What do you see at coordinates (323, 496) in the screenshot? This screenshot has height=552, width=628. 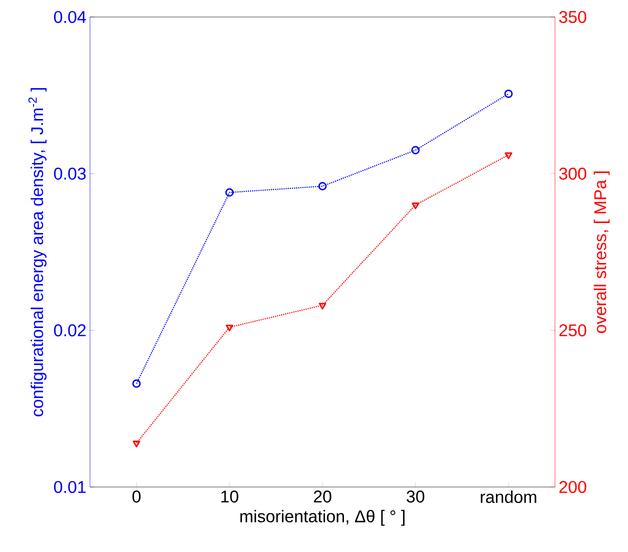 I see `x-tick-label: 20` at bounding box center [323, 496].